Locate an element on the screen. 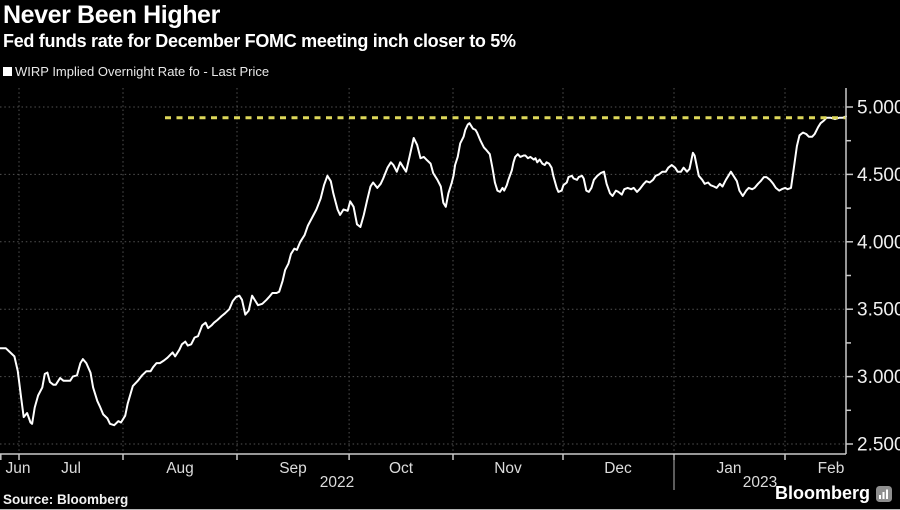 The height and width of the screenshot is (510, 900). x-axis-month-label: Nov is located at coordinates (508, 468).